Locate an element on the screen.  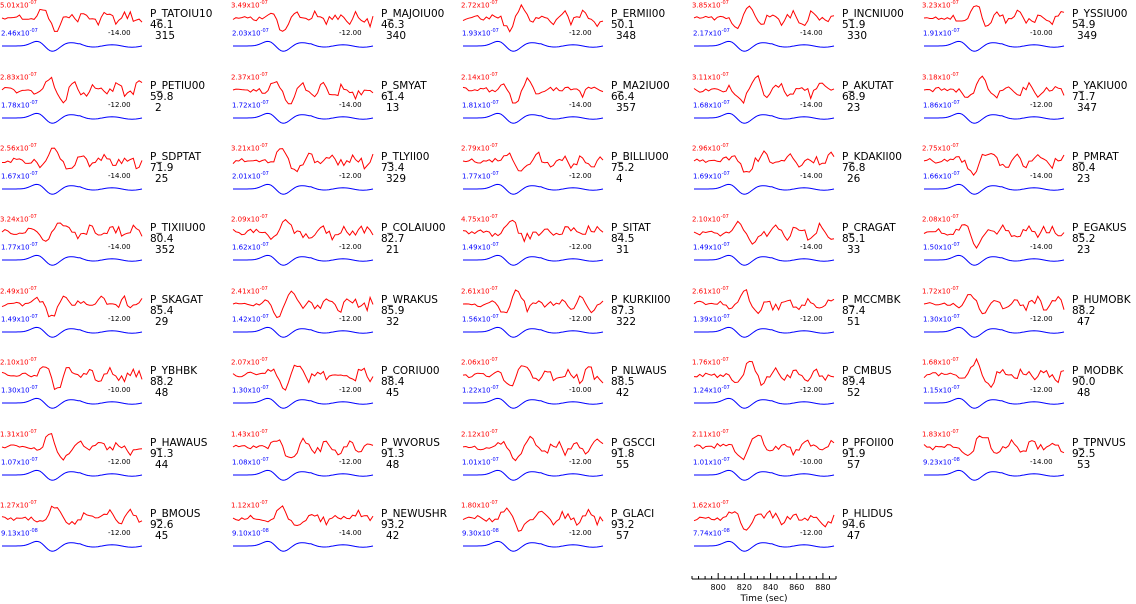
synthetic-amplitude: 1.08x10-07 is located at coordinates (250, 462).